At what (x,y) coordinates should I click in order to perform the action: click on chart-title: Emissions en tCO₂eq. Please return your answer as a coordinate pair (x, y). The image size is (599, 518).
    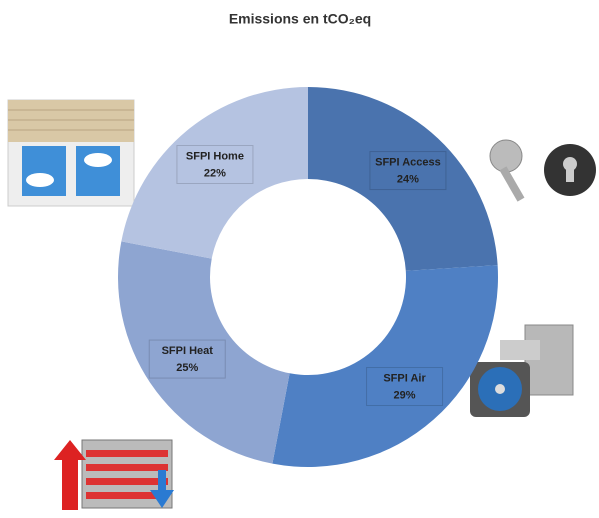
    Looking at the image, I should click on (300, 19).